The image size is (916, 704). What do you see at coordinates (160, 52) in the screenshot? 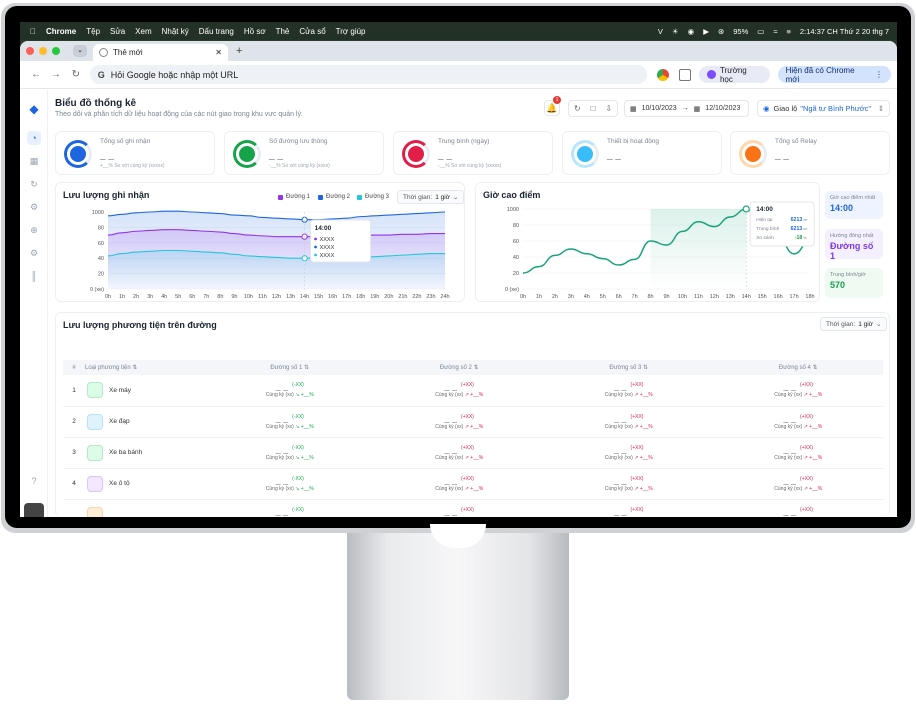
I see `tab-new-tab: Thẻ mới ✕` at bounding box center [160, 52].